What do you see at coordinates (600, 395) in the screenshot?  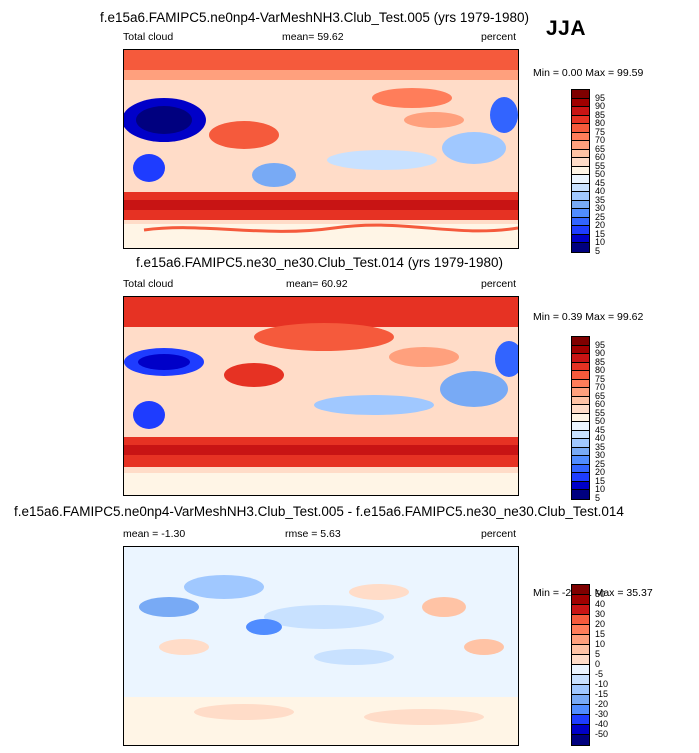 I see `colorbar-tick-label: 65` at bounding box center [600, 395].